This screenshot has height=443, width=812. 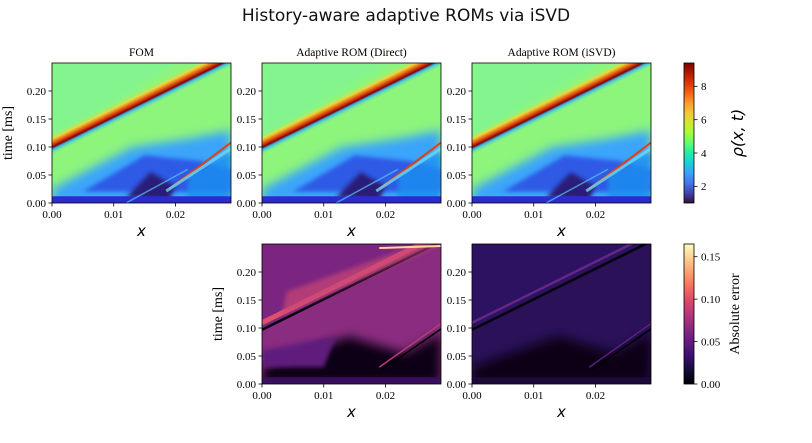 I want to click on panel-title: Adaptive ROM (Direct), so click(x=351, y=53).